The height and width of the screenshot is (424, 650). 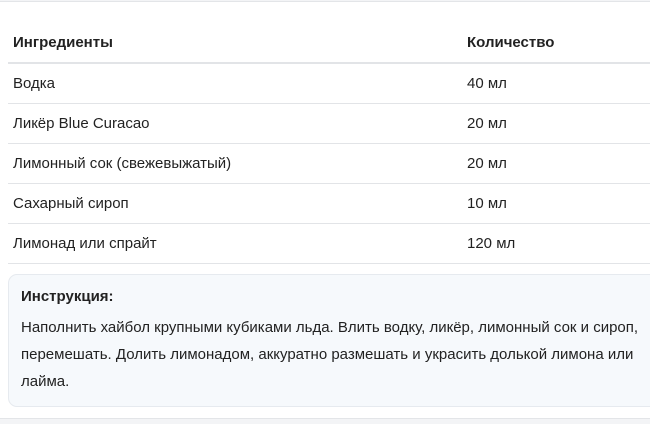 I want to click on amount-cell: 40 мл, so click(x=556, y=83).